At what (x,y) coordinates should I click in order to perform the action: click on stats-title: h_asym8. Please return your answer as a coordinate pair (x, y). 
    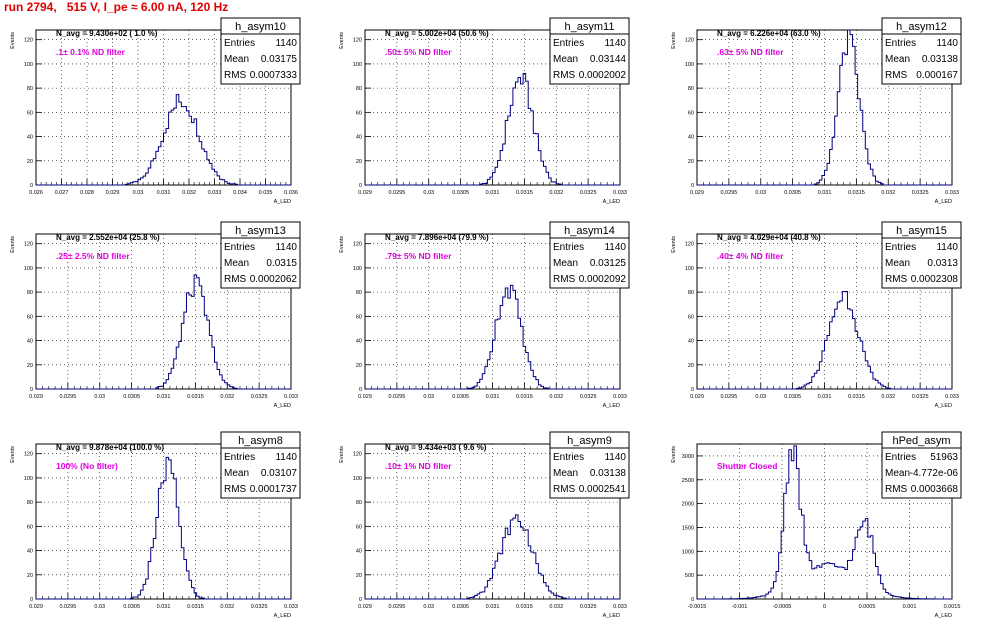
    Looking at the image, I should click on (260, 441).